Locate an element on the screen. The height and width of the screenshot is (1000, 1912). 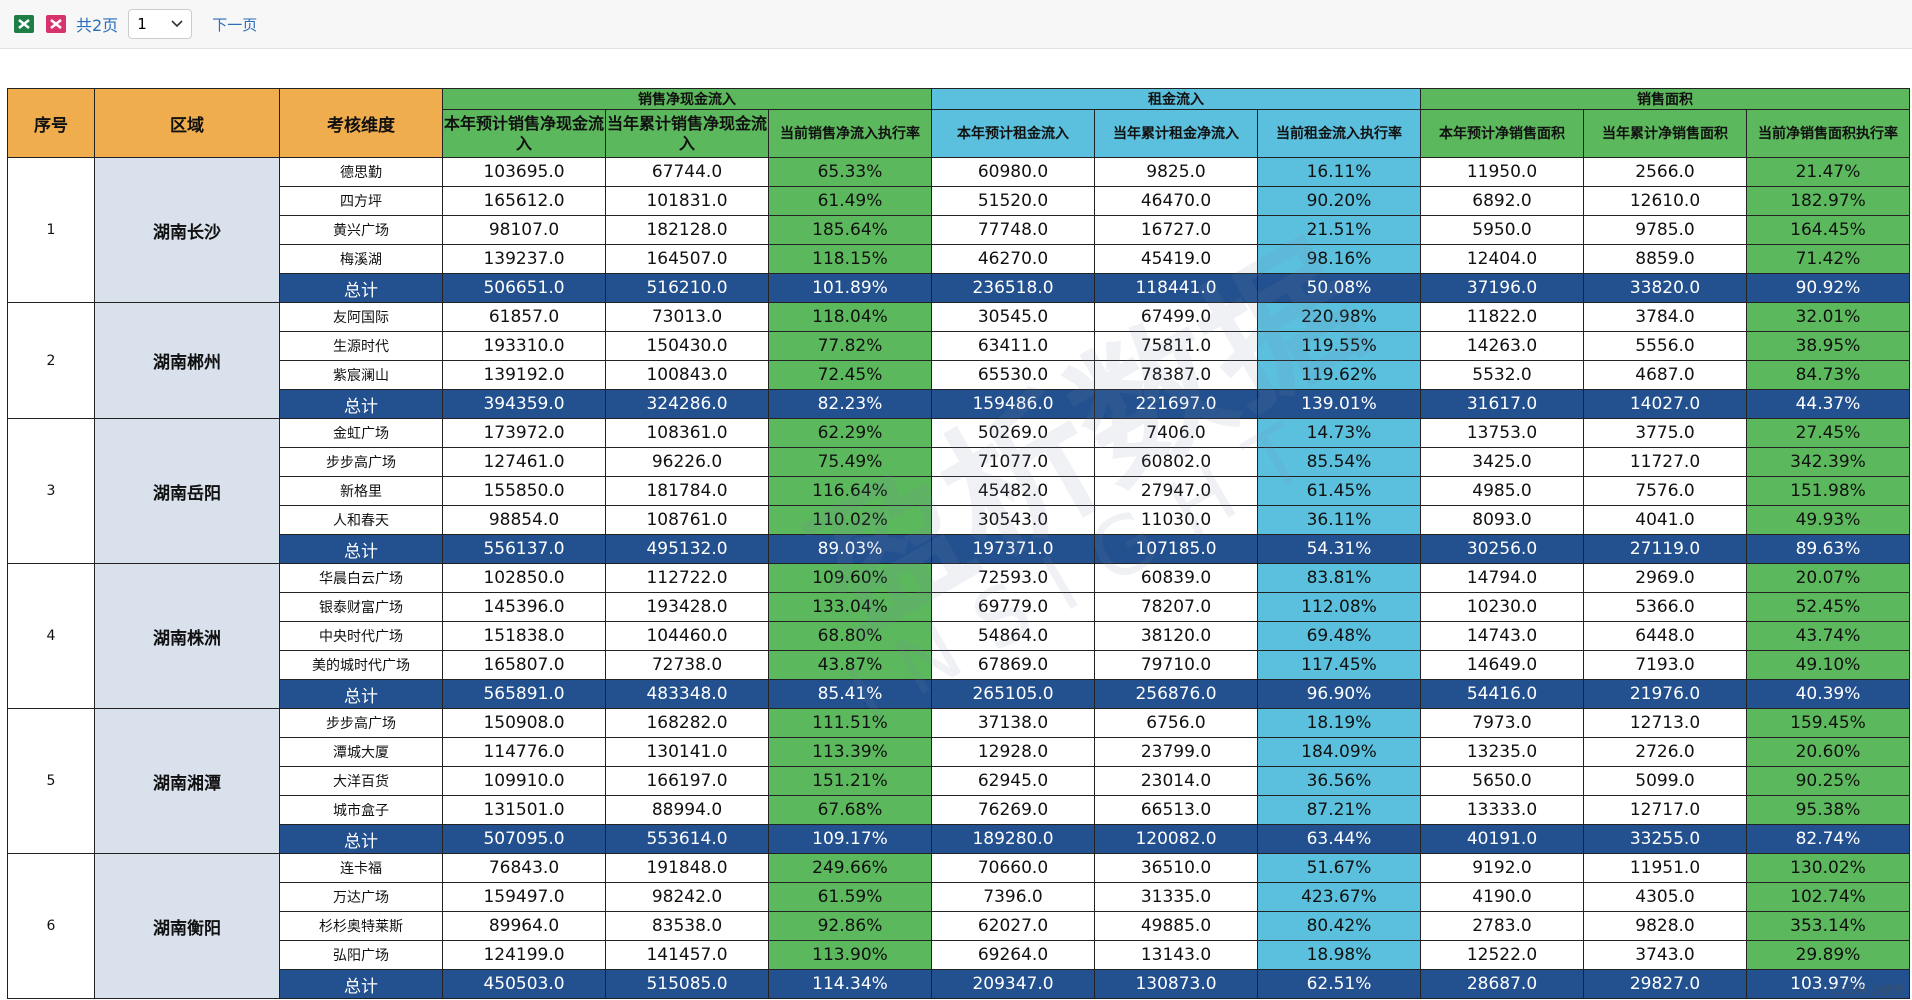
total-cell: 118441.0 is located at coordinates (1176, 288).